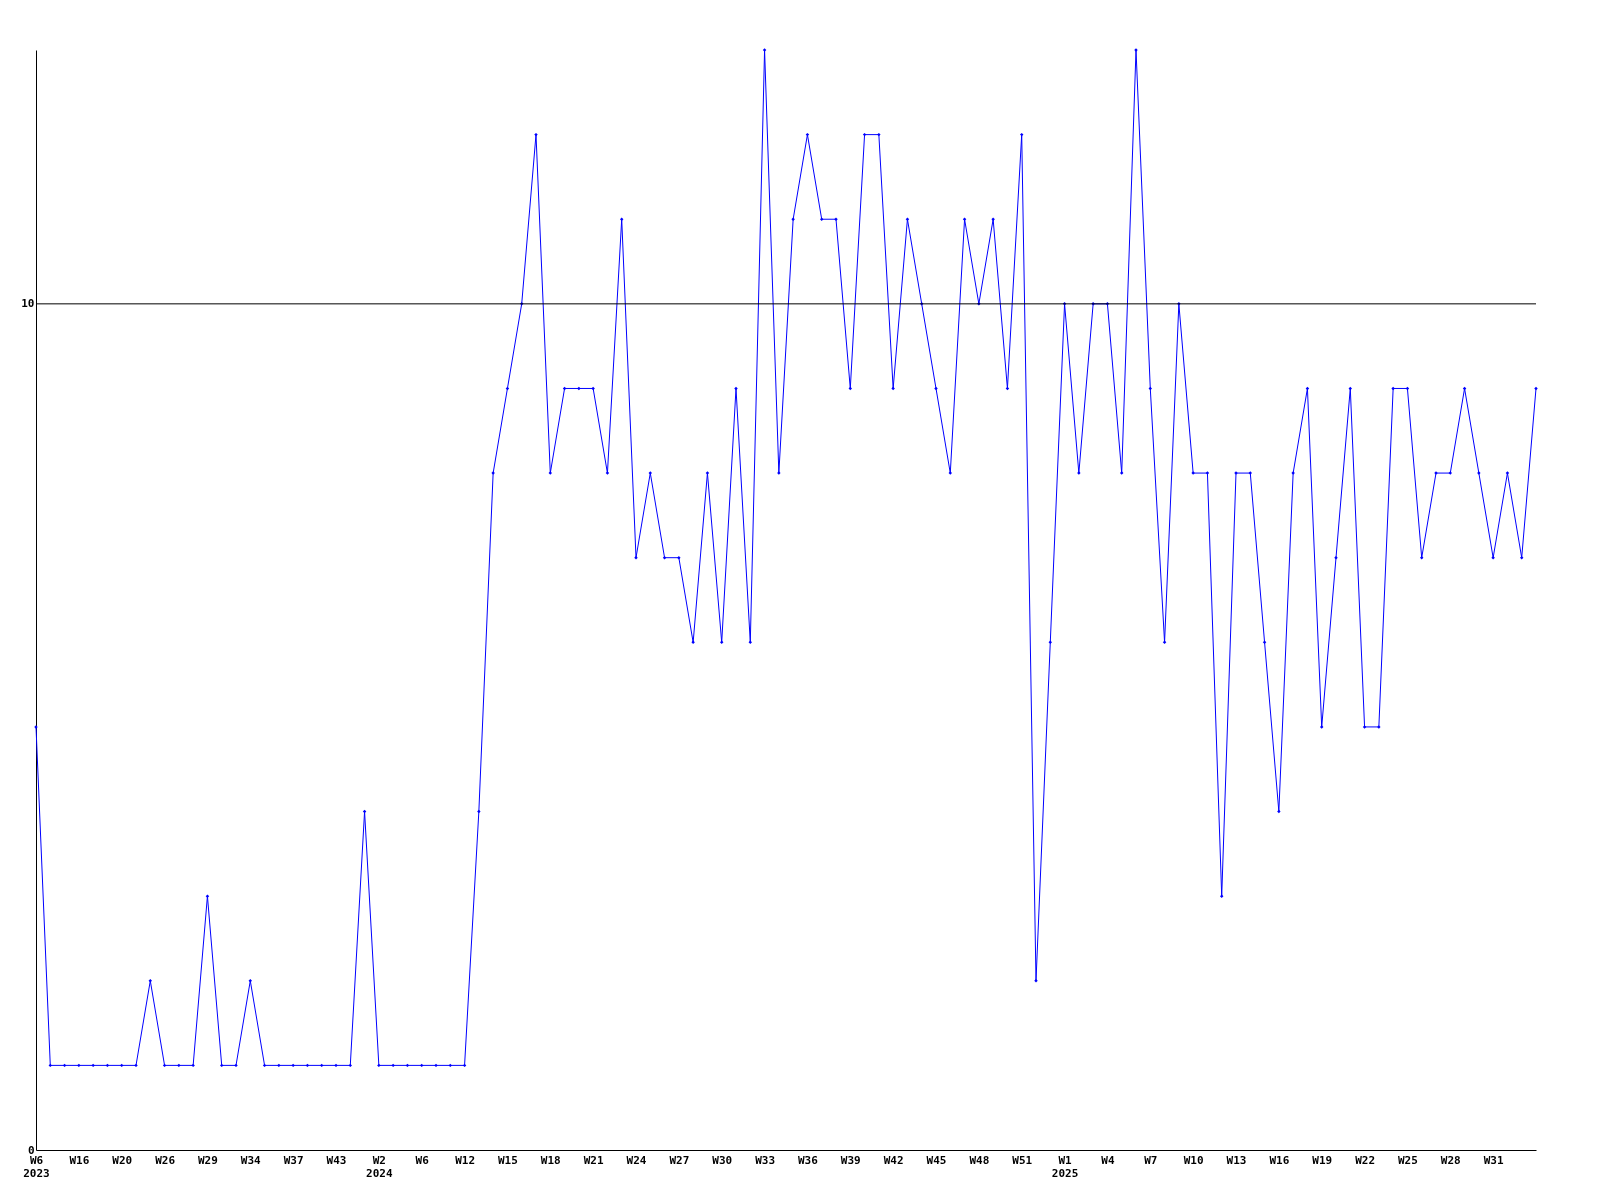 The image size is (1600, 1200). What do you see at coordinates (1407, 1160) in the screenshot?
I see `x-tick-label: W25` at bounding box center [1407, 1160].